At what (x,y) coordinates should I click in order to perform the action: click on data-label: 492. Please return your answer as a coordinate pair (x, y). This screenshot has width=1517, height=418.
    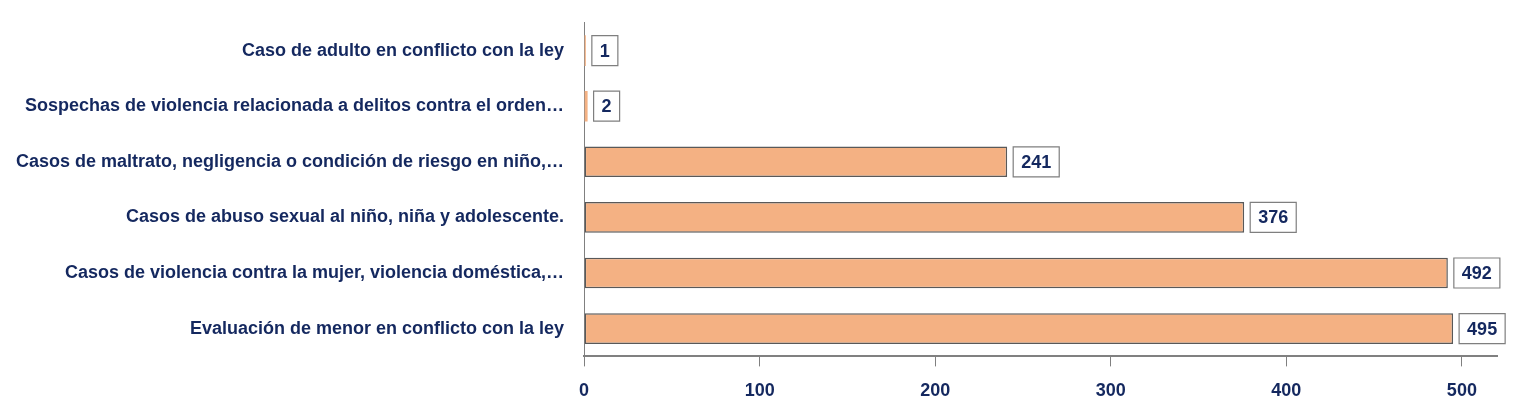
    Looking at the image, I should click on (1476, 272).